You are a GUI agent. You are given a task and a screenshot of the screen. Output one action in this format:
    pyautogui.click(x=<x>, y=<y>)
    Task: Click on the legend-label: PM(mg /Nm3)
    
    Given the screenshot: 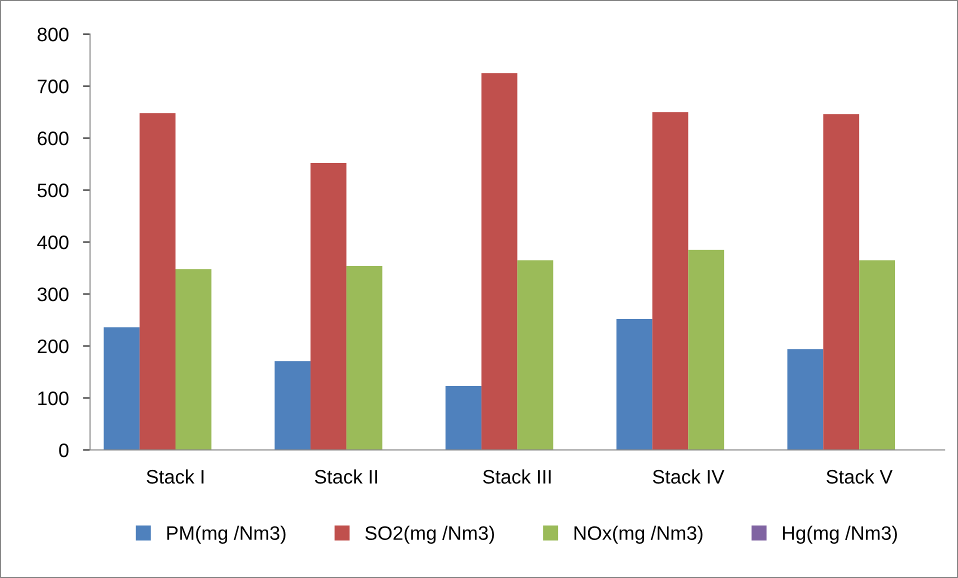 What is the action you would take?
    pyautogui.click(x=226, y=535)
    